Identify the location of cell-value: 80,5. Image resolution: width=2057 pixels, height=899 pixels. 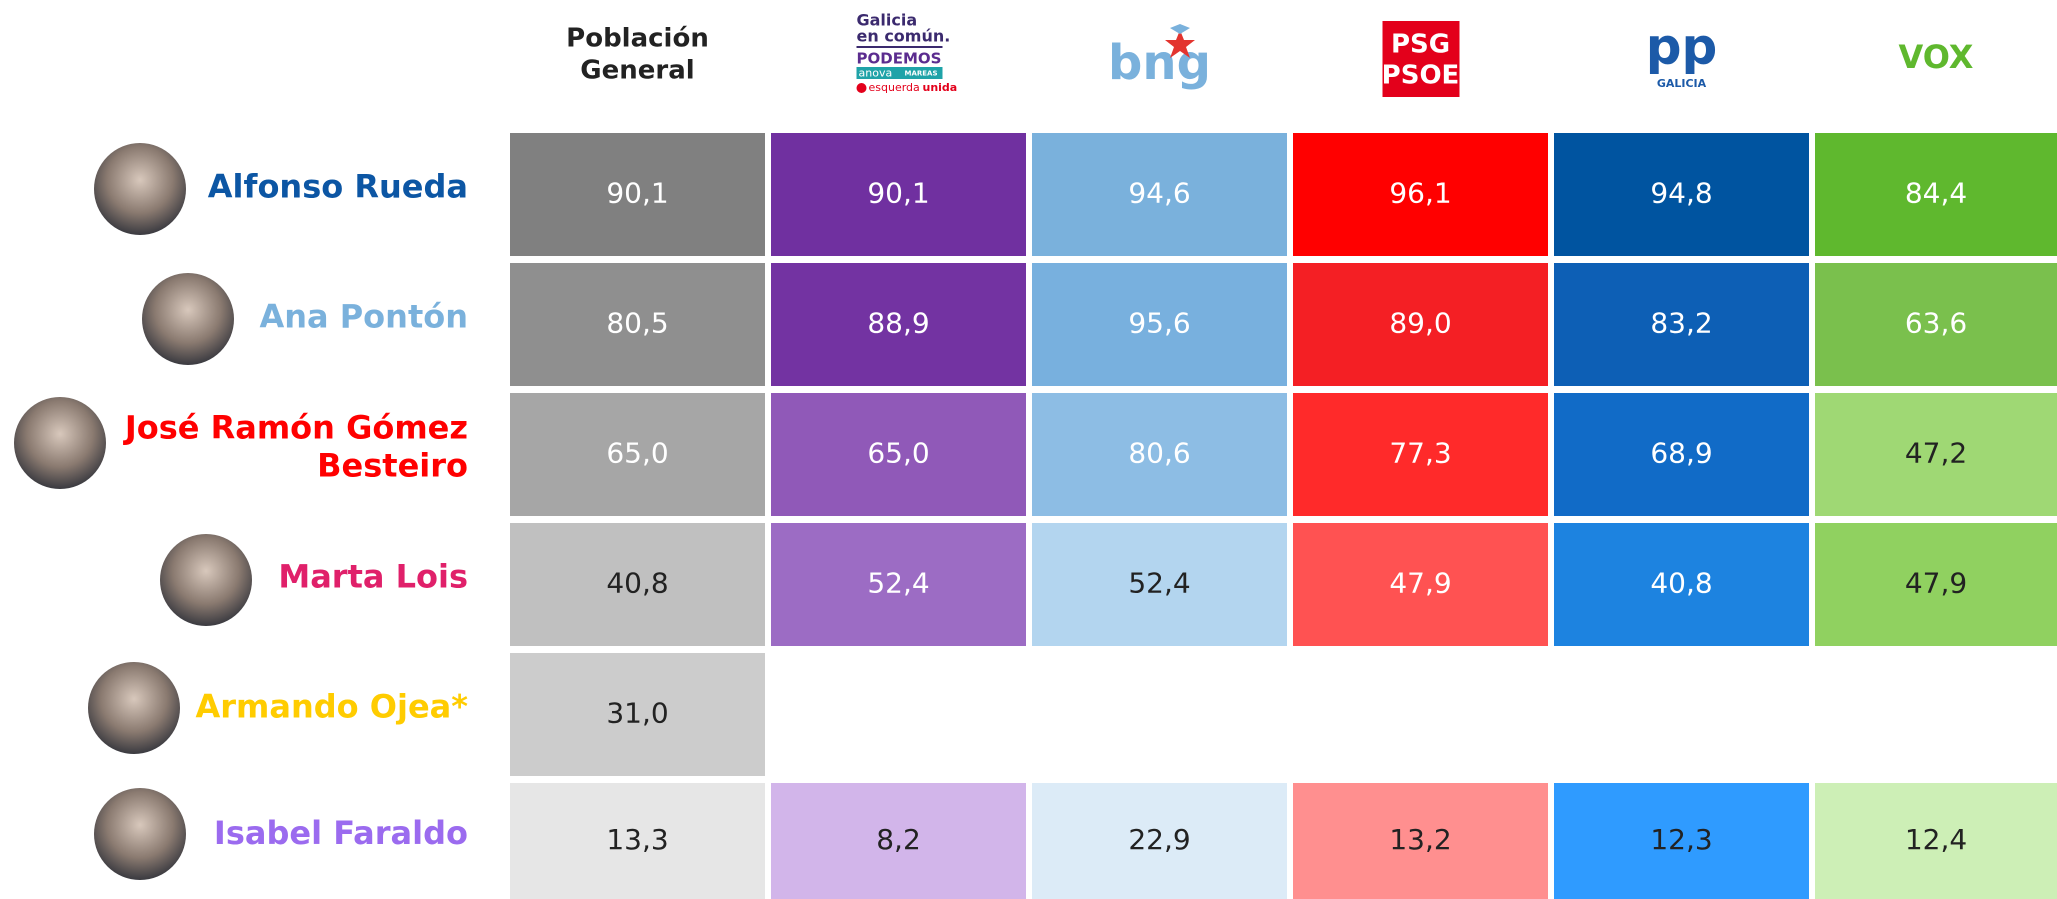
(637, 323).